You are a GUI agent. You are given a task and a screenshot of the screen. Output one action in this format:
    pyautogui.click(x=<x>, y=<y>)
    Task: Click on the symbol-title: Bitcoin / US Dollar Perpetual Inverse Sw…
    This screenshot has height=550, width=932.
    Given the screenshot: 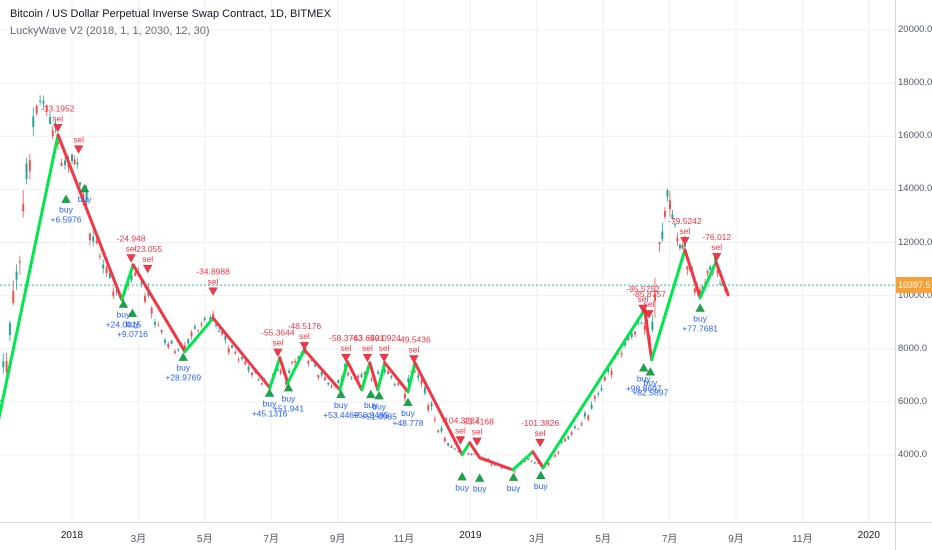 What is the action you would take?
    pyautogui.click(x=170, y=14)
    